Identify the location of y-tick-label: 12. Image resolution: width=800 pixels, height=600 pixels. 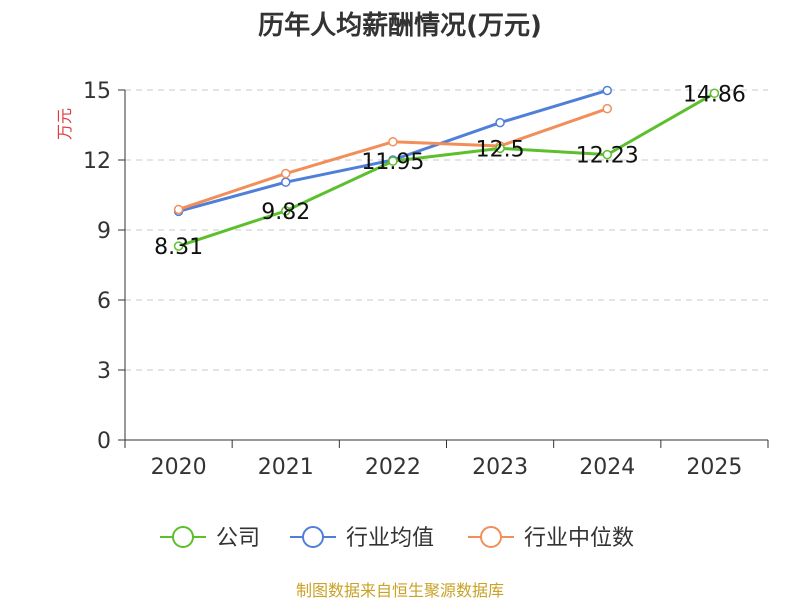
(97, 161).